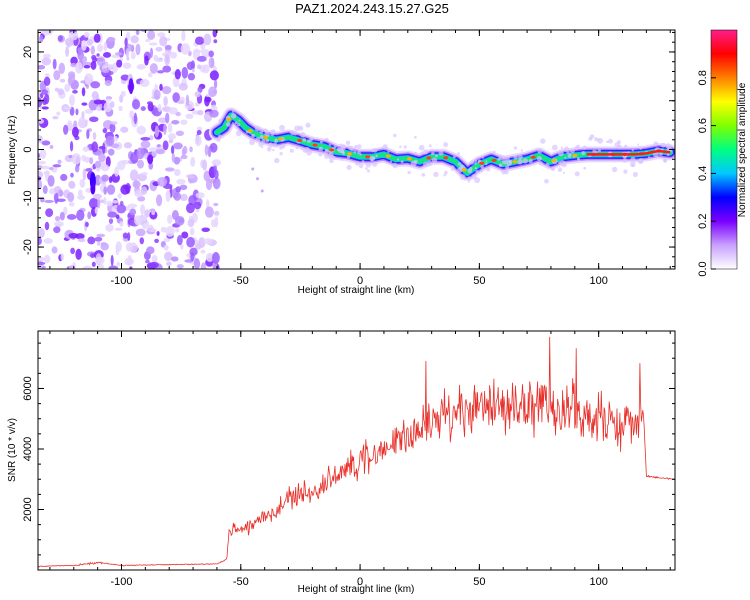  I want to click on spectrogram-x-tick-label: -50, so click(241, 281).